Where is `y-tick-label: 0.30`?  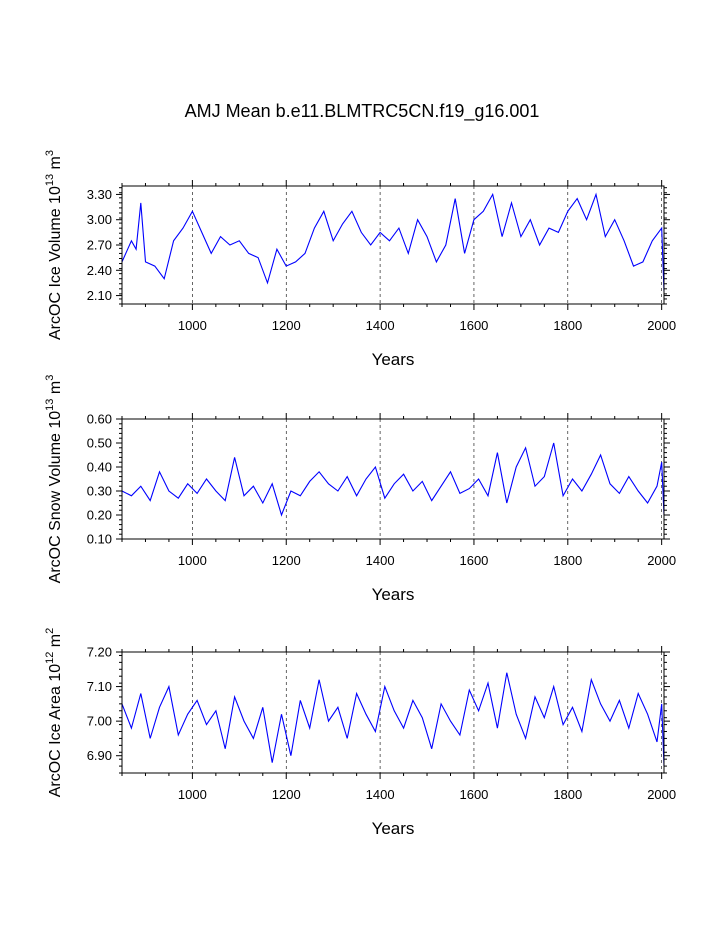
y-tick-label: 0.30 is located at coordinates (99, 491).